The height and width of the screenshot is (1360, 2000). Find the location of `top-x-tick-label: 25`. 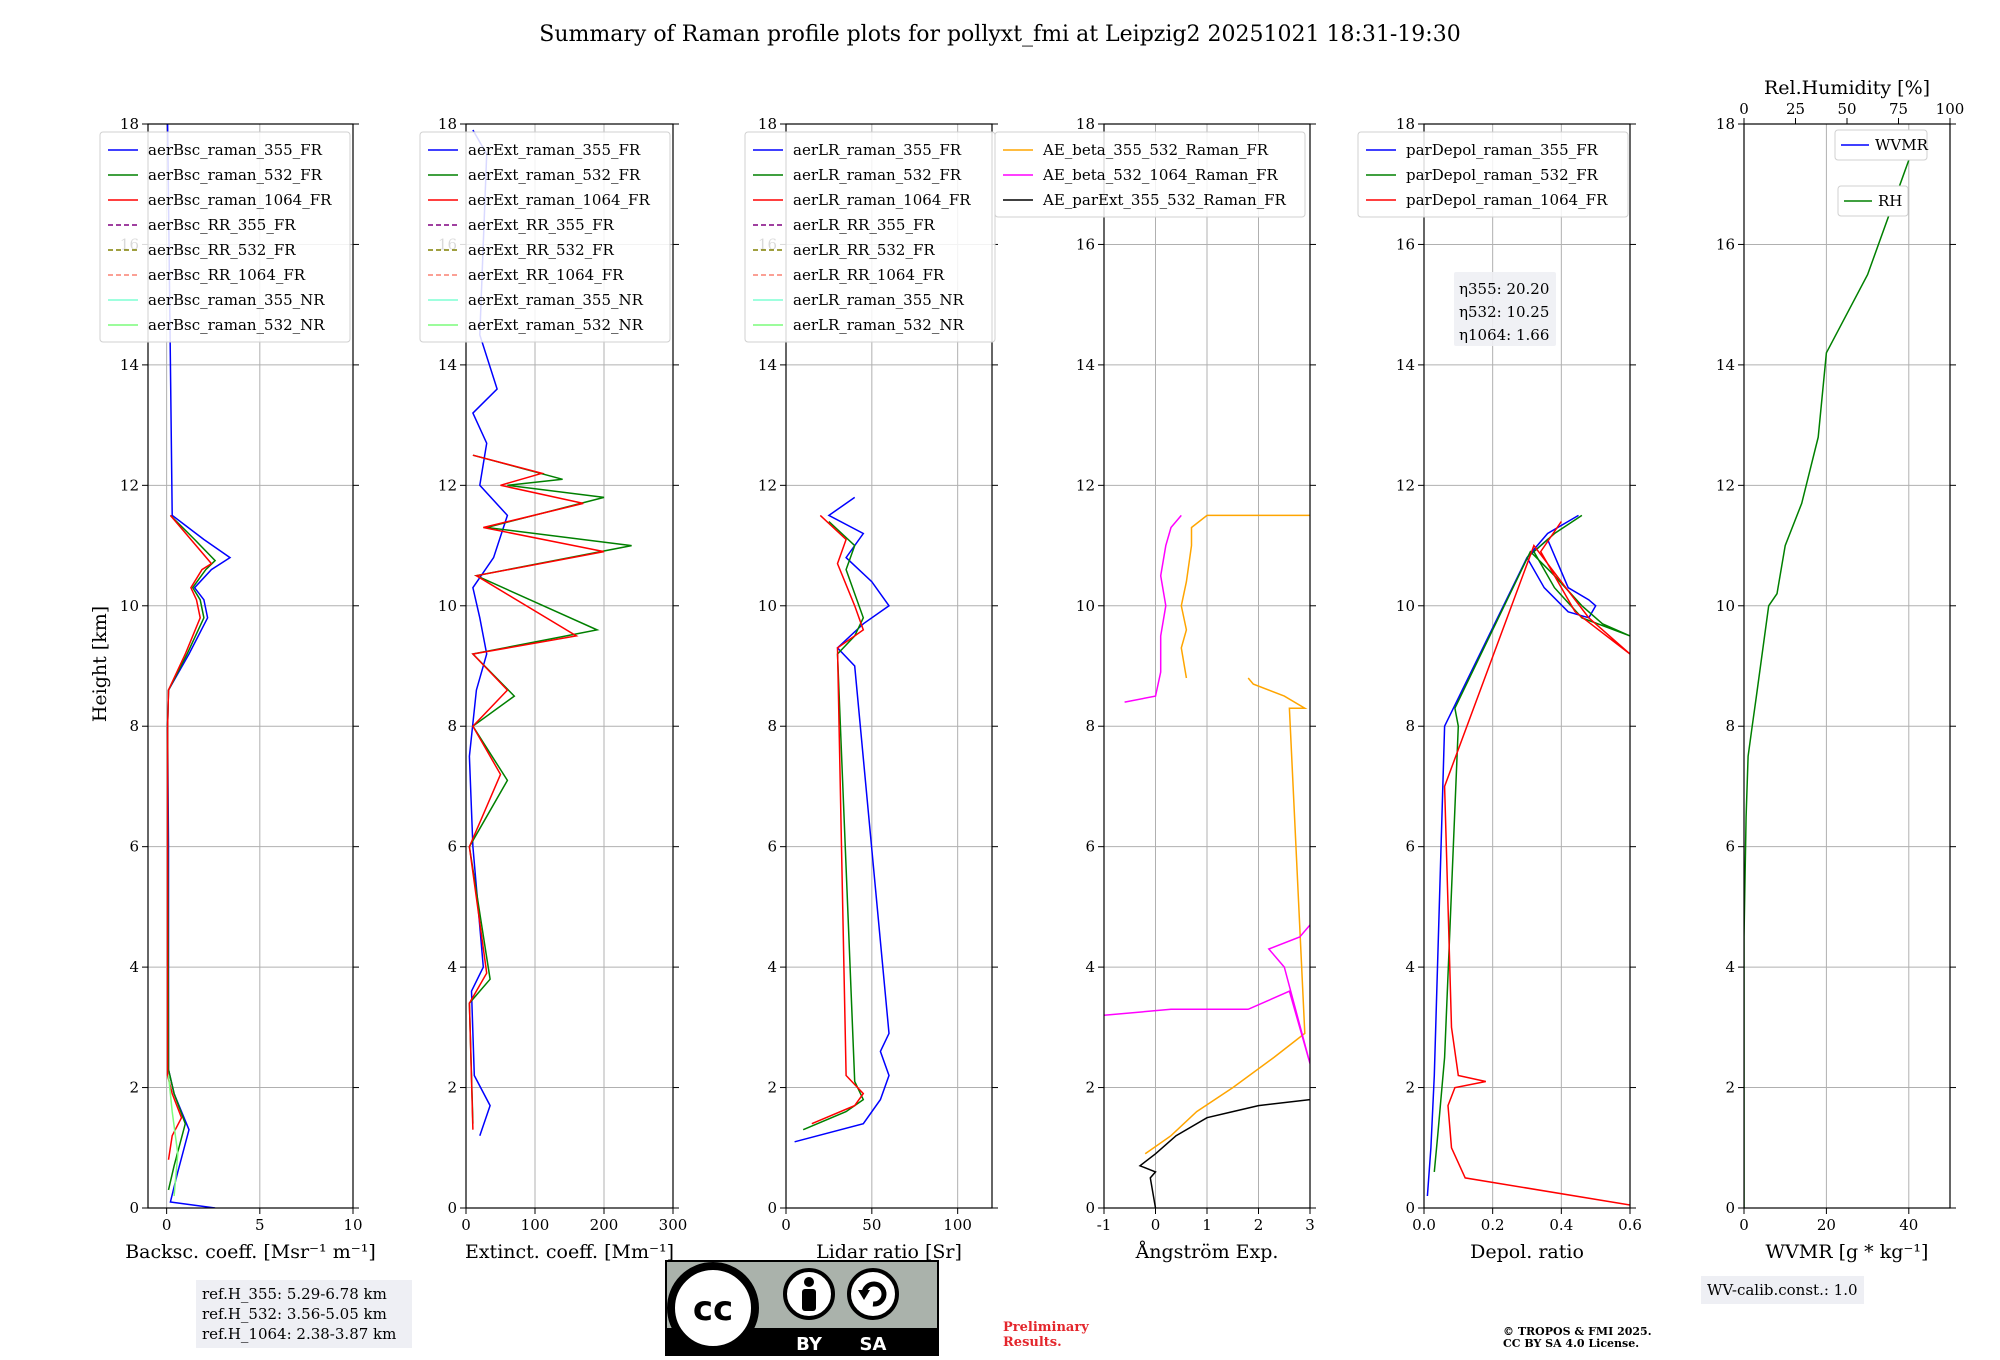

top-x-tick-label: 25 is located at coordinates (1795, 109).